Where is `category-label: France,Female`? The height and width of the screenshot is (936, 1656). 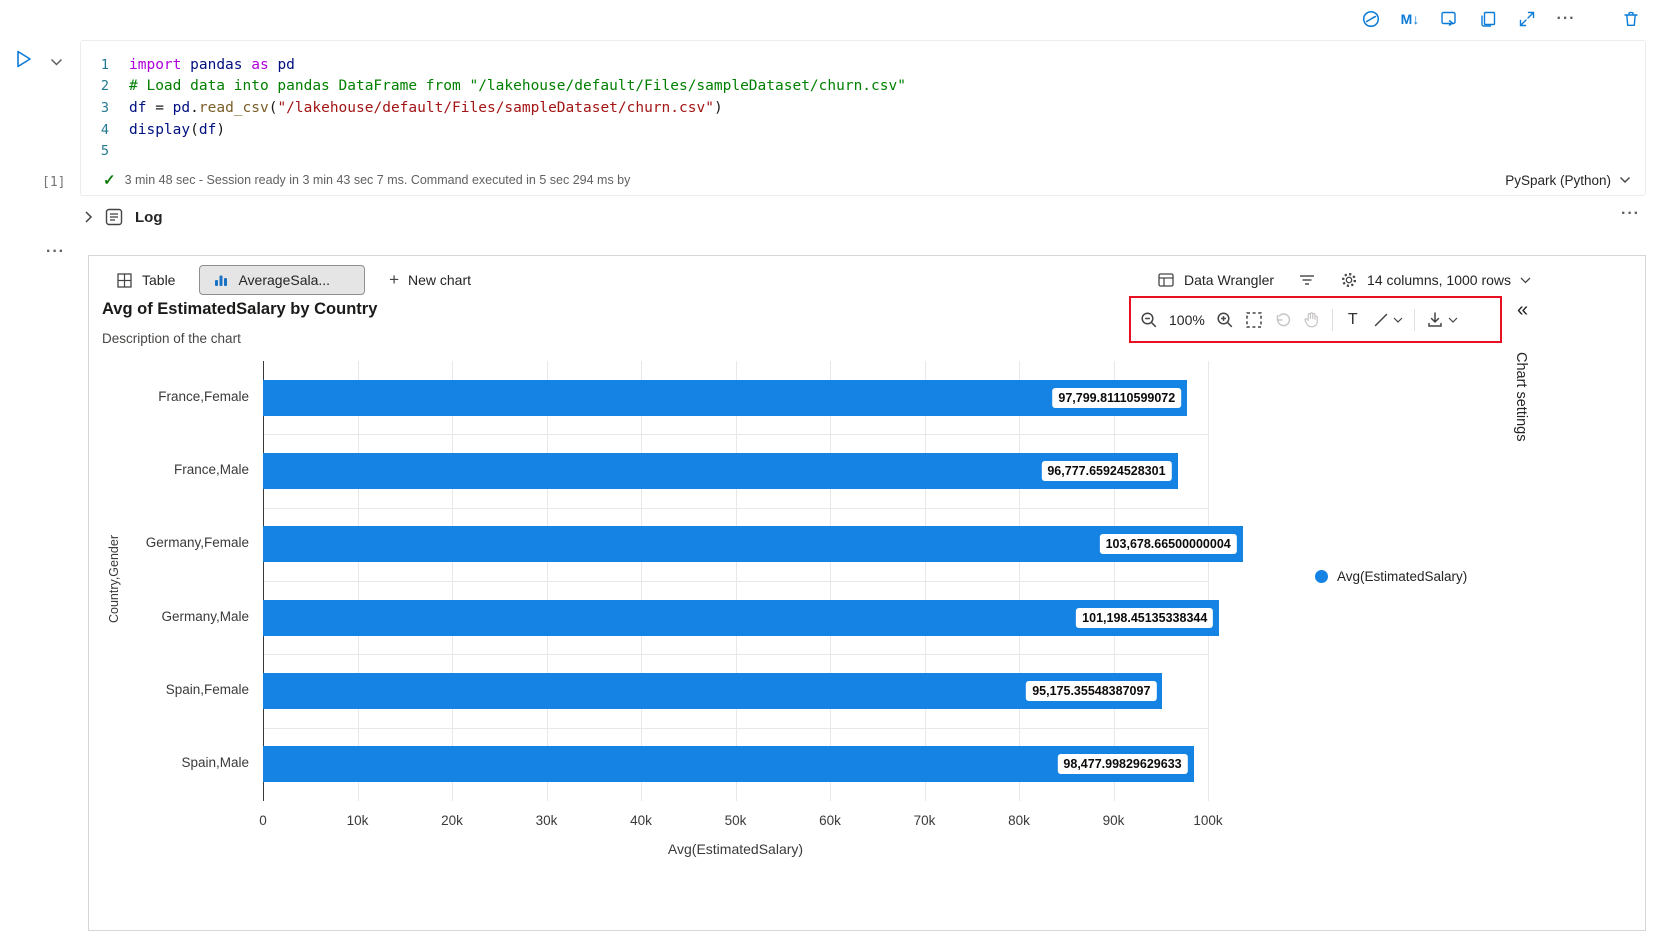
category-label: France,Female is located at coordinates (203, 396).